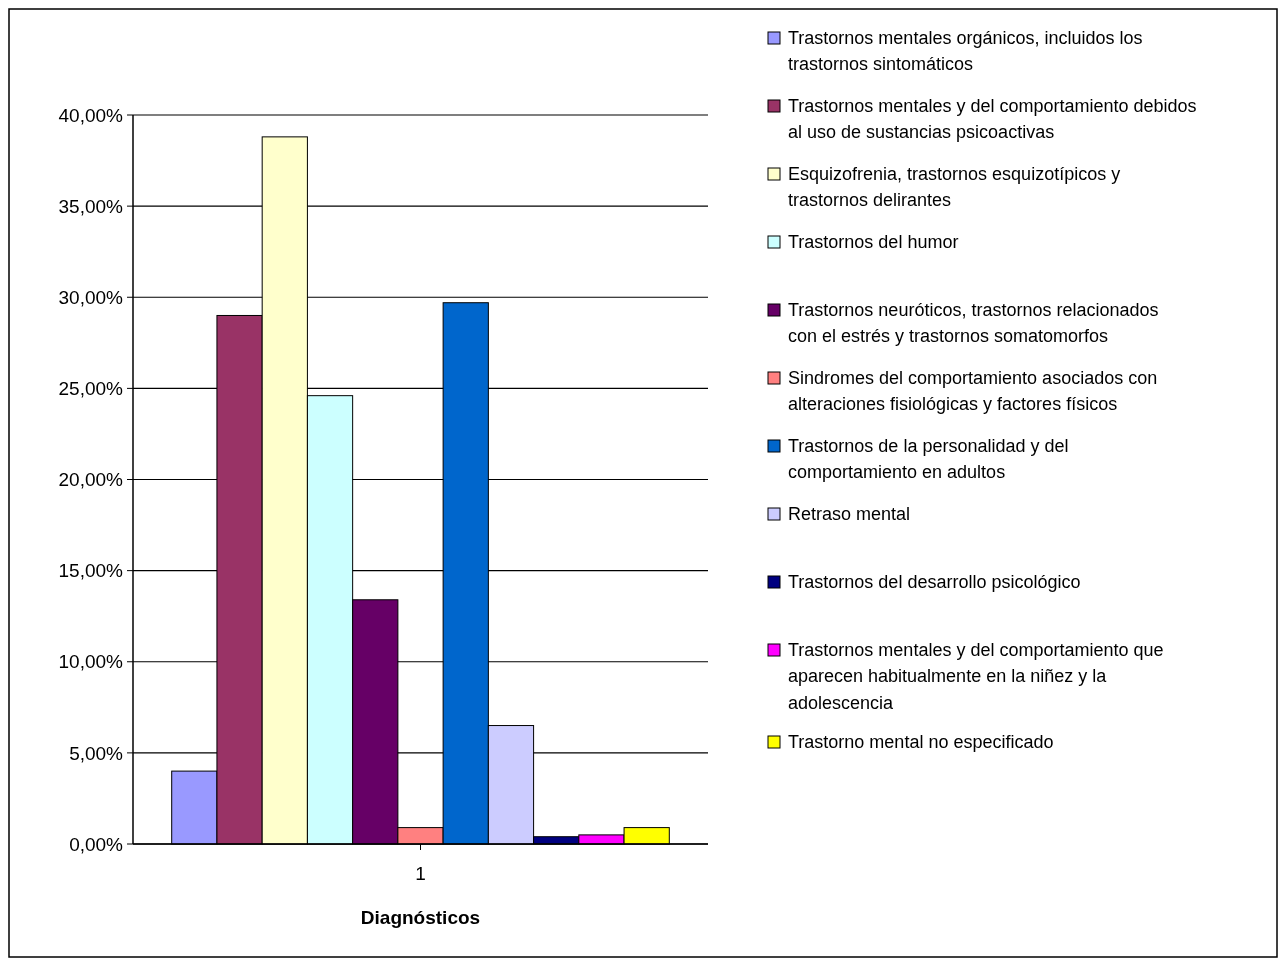 This screenshot has height=969, width=1285. I want to click on legend-label: Trastornos neuróticos, trastornos relacionados con el estrés y trastornos somatomorfos, so click(973, 323).